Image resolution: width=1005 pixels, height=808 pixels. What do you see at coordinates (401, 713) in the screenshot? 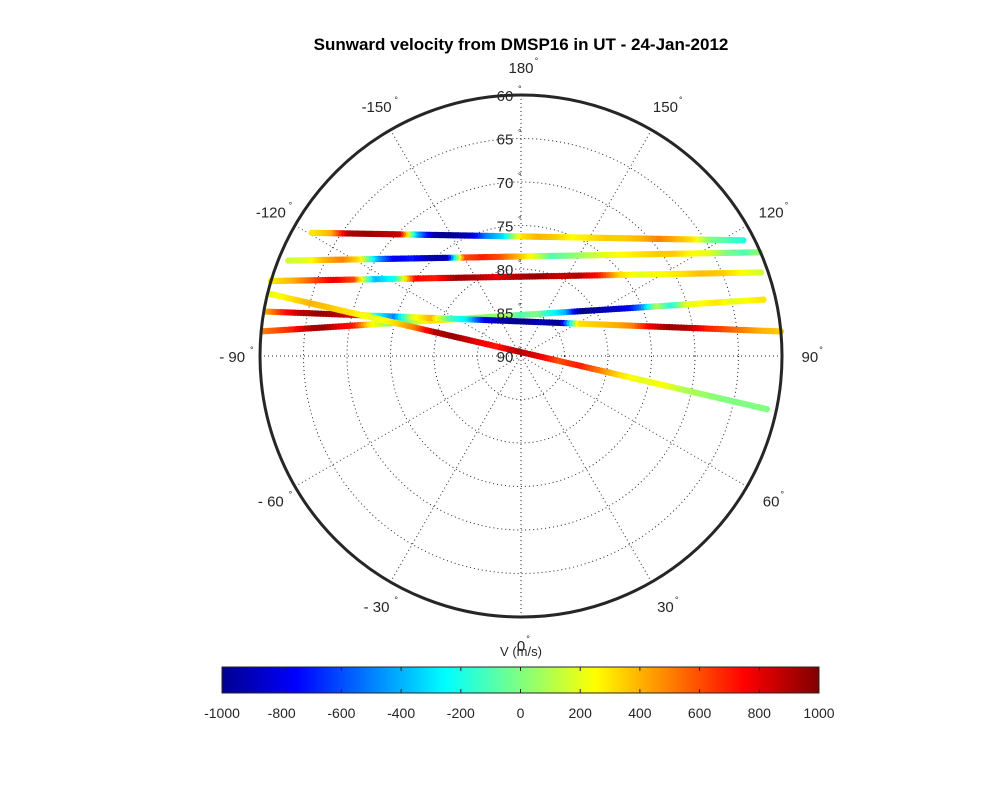
I see `colorbar-tick-label: -400` at bounding box center [401, 713].